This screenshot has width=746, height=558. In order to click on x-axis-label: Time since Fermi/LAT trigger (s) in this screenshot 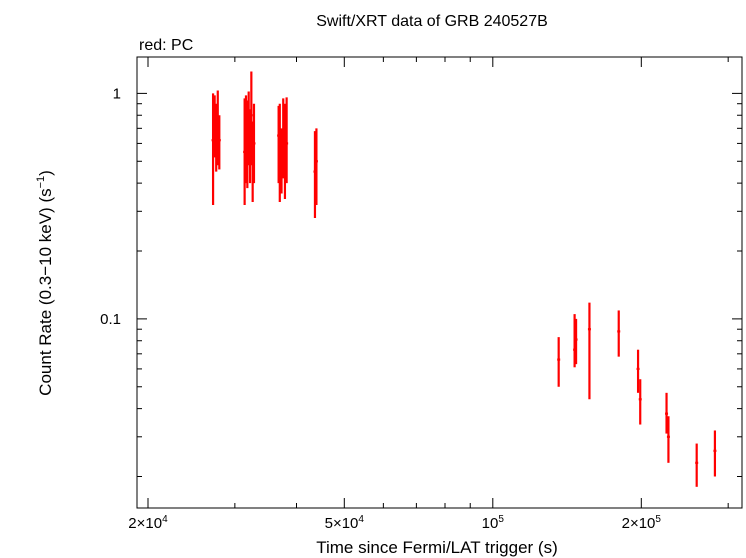, I will do `click(437, 547)`.